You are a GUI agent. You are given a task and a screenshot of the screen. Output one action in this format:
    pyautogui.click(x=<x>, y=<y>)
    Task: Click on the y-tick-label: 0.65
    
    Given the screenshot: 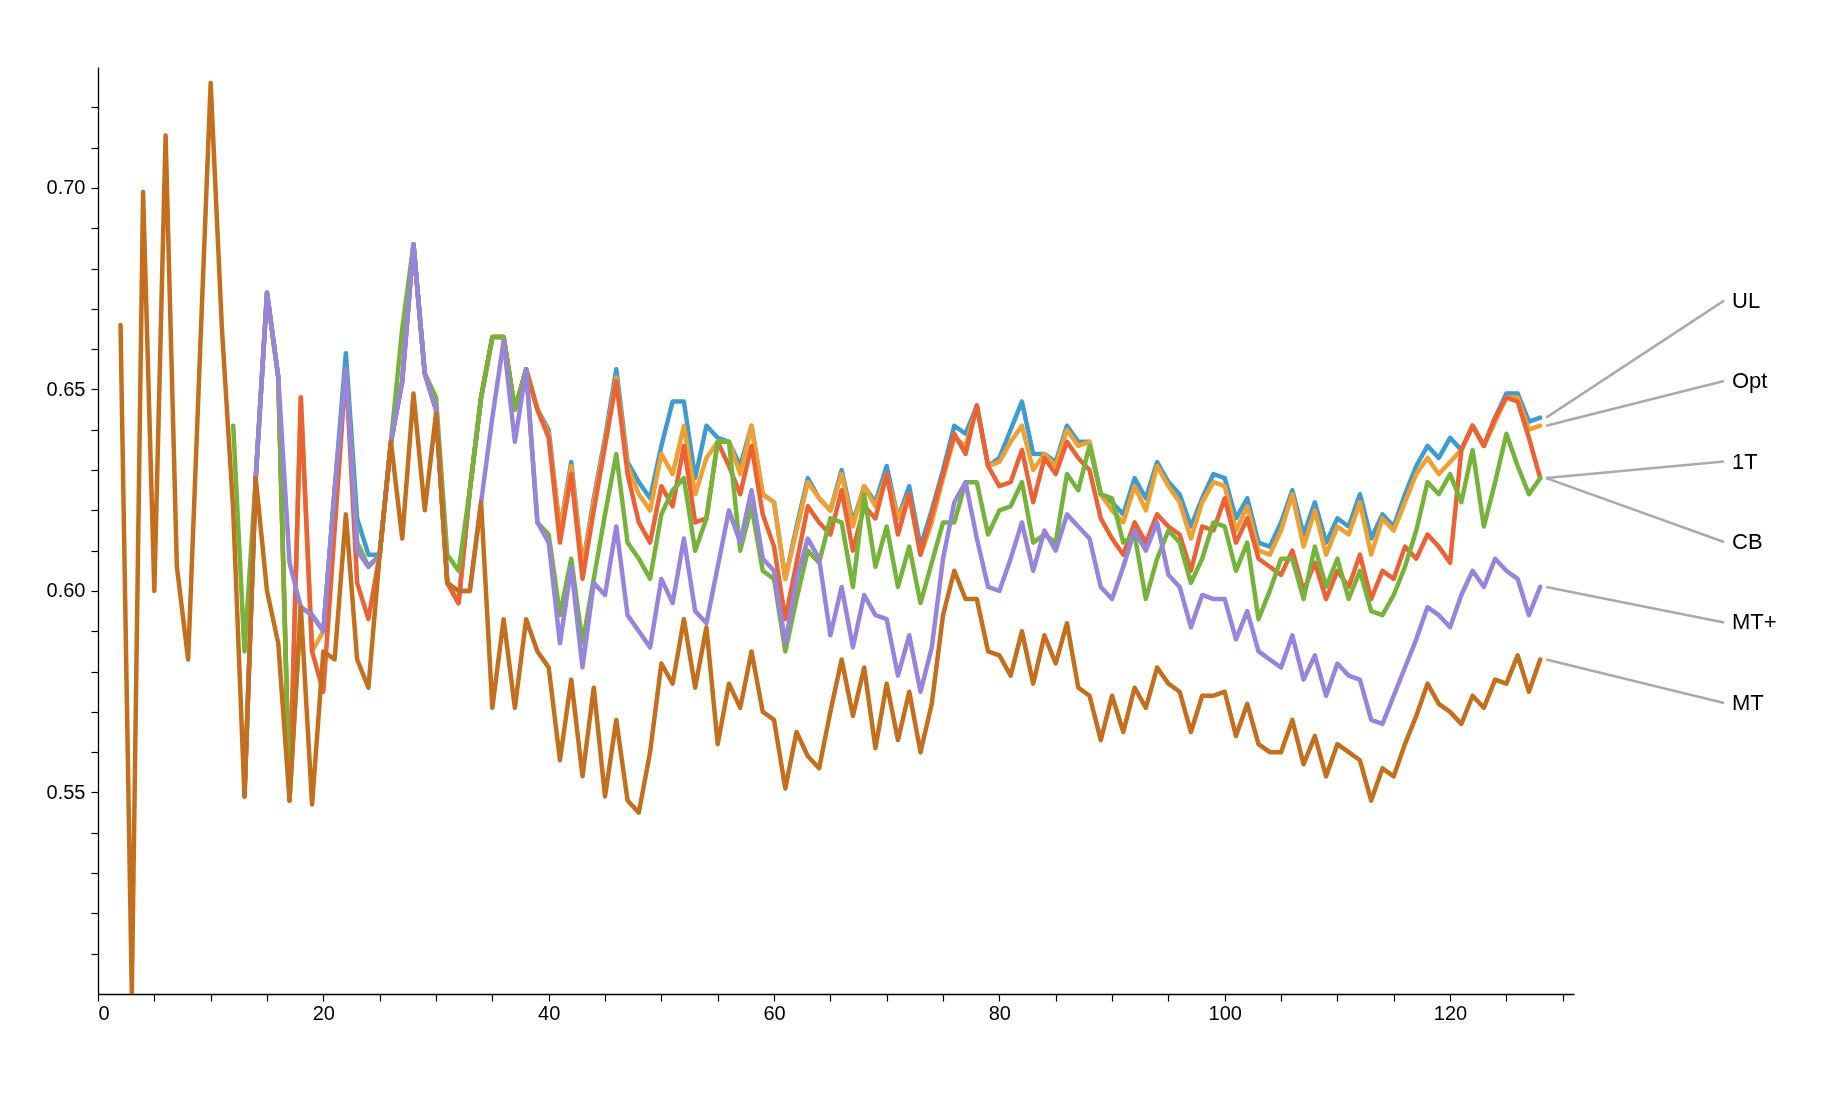 What is the action you would take?
    pyautogui.click(x=66, y=388)
    